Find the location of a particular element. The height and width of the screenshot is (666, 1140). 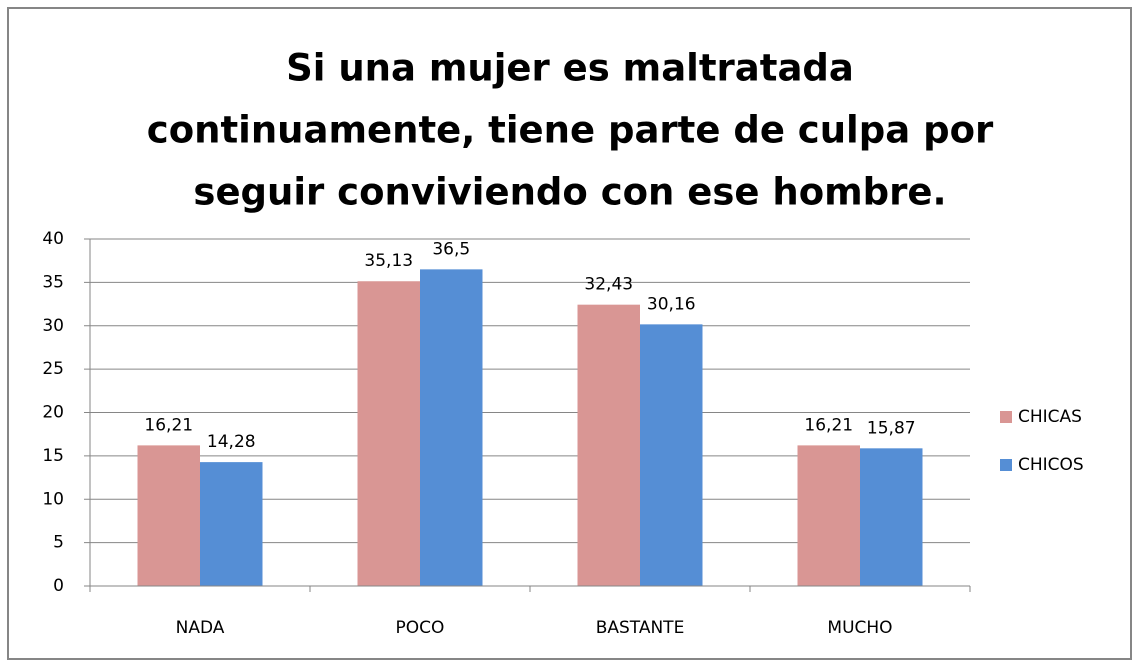

chart-title: Si una mujer es maltratada is located at coordinates (570, 68).